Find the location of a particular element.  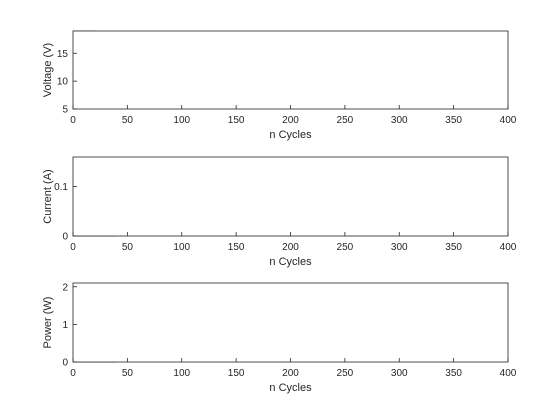

y-tick-label: 10 is located at coordinates (63, 82).